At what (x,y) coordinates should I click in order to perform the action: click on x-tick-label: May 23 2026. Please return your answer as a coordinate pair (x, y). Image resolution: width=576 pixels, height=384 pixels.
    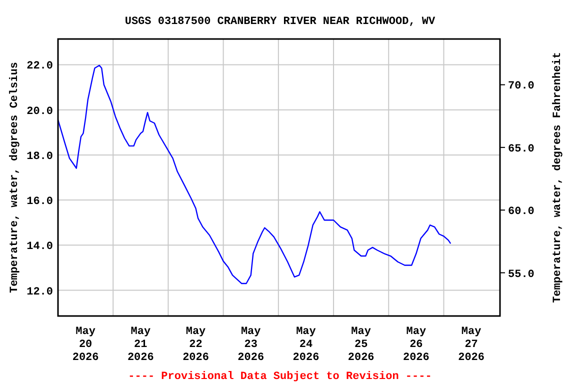
    Looking at the image, I should click on (251, 345).